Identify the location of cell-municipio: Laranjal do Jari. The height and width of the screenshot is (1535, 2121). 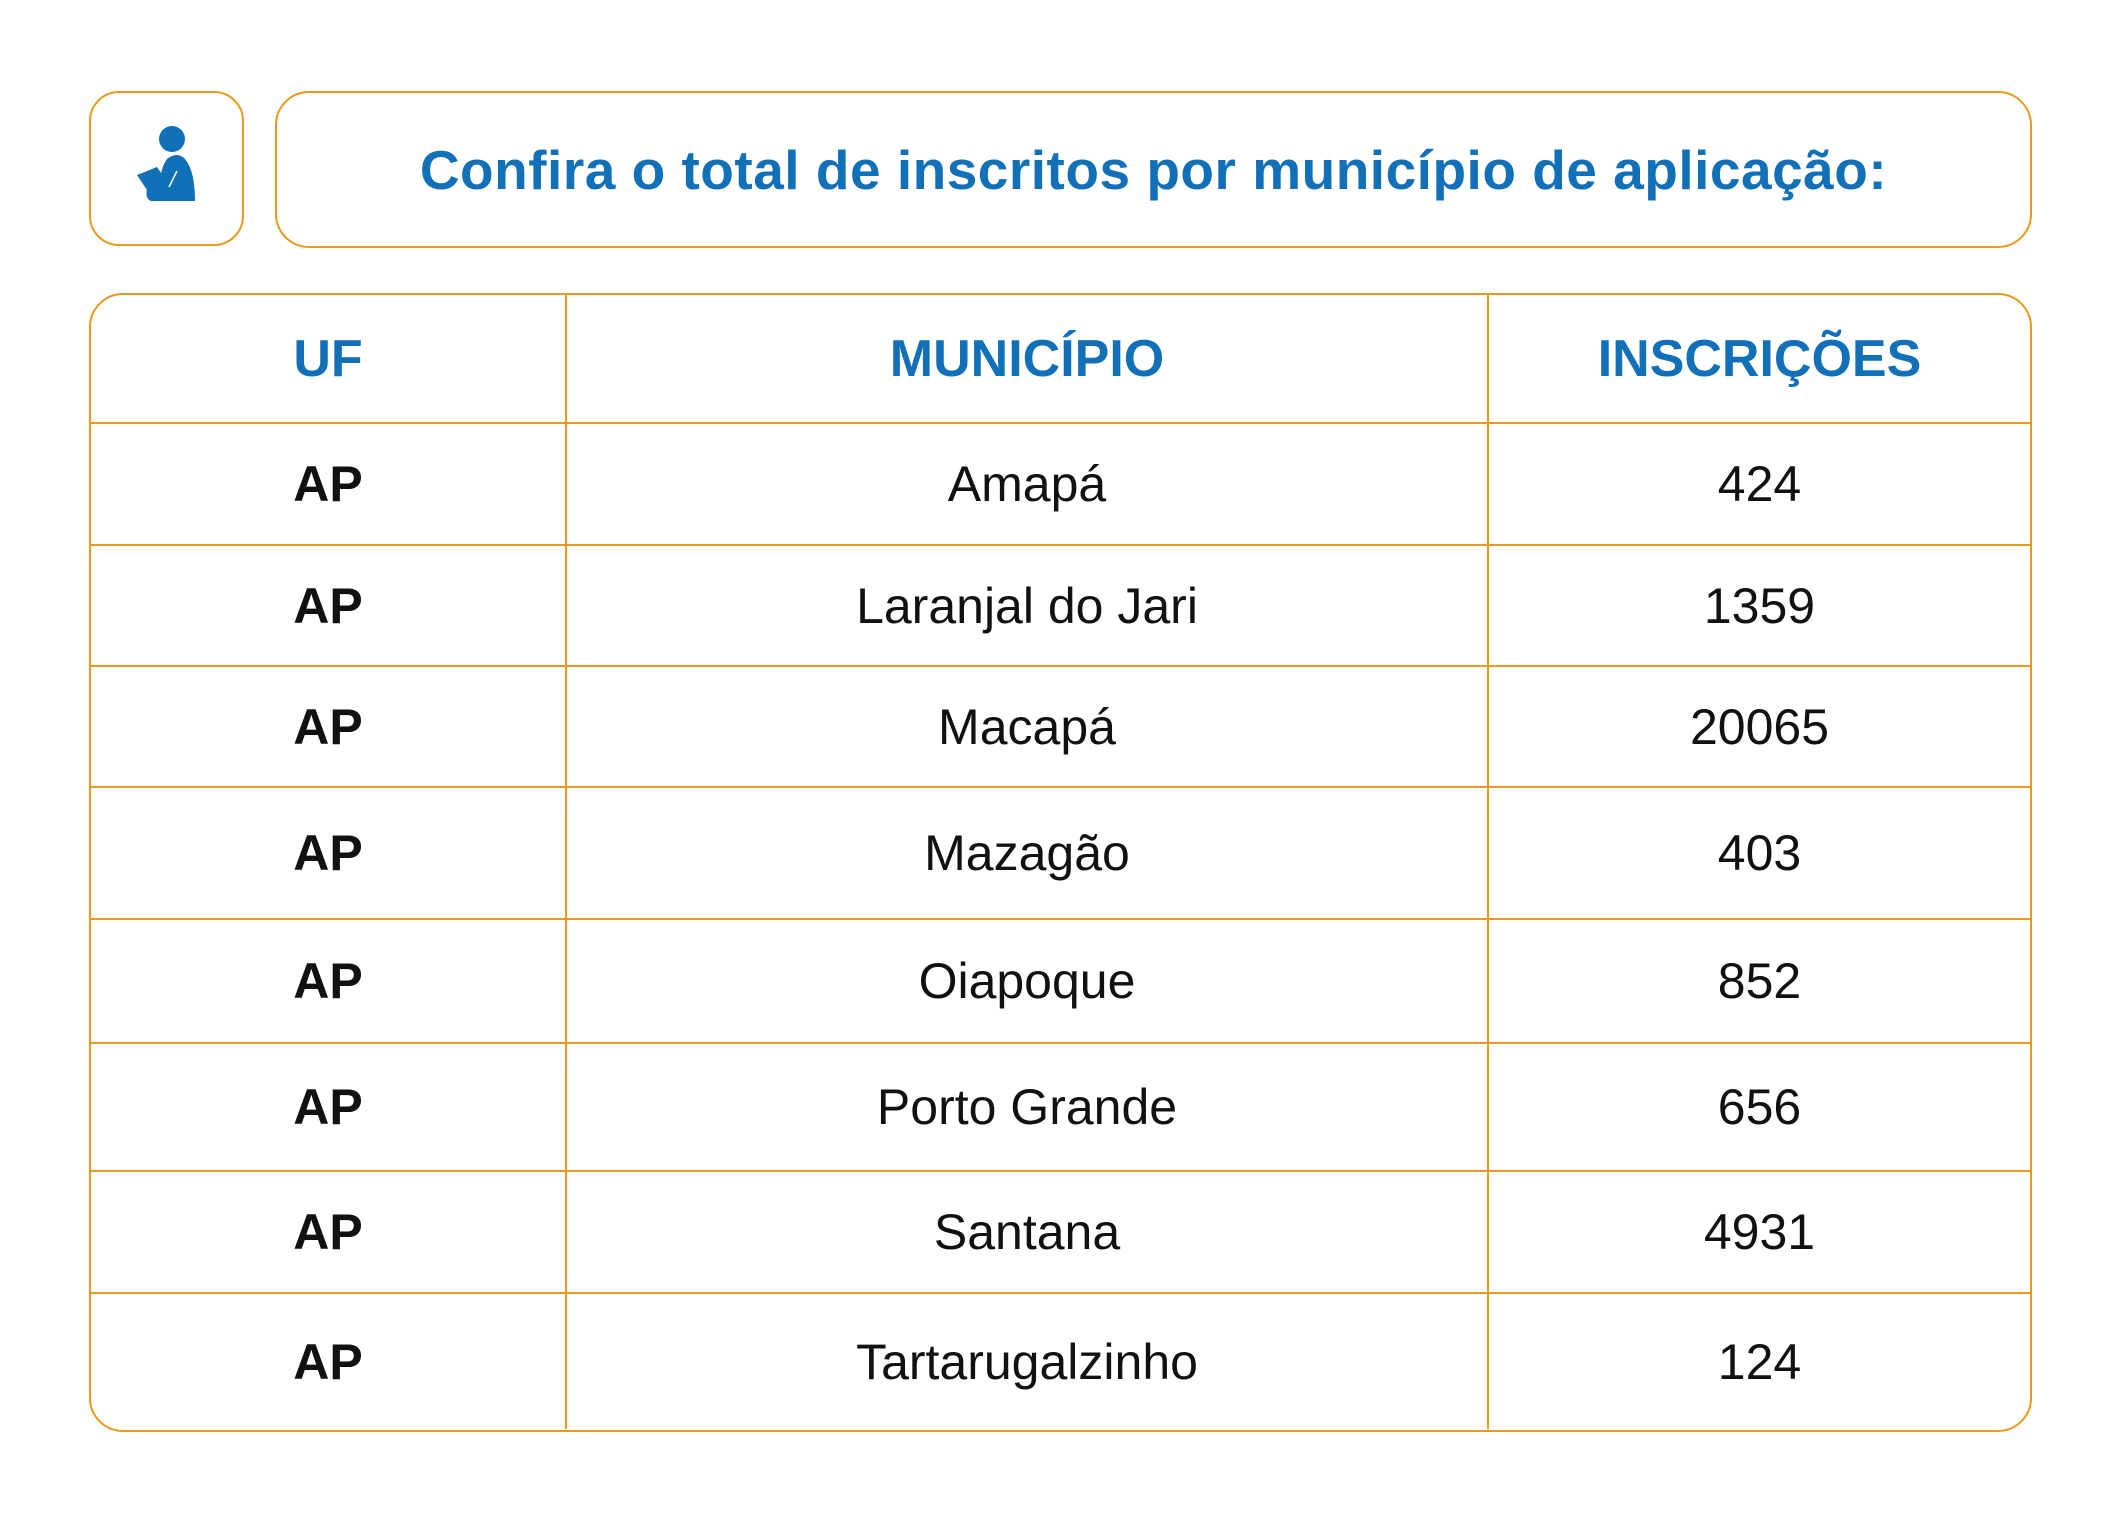
(1026, 605).